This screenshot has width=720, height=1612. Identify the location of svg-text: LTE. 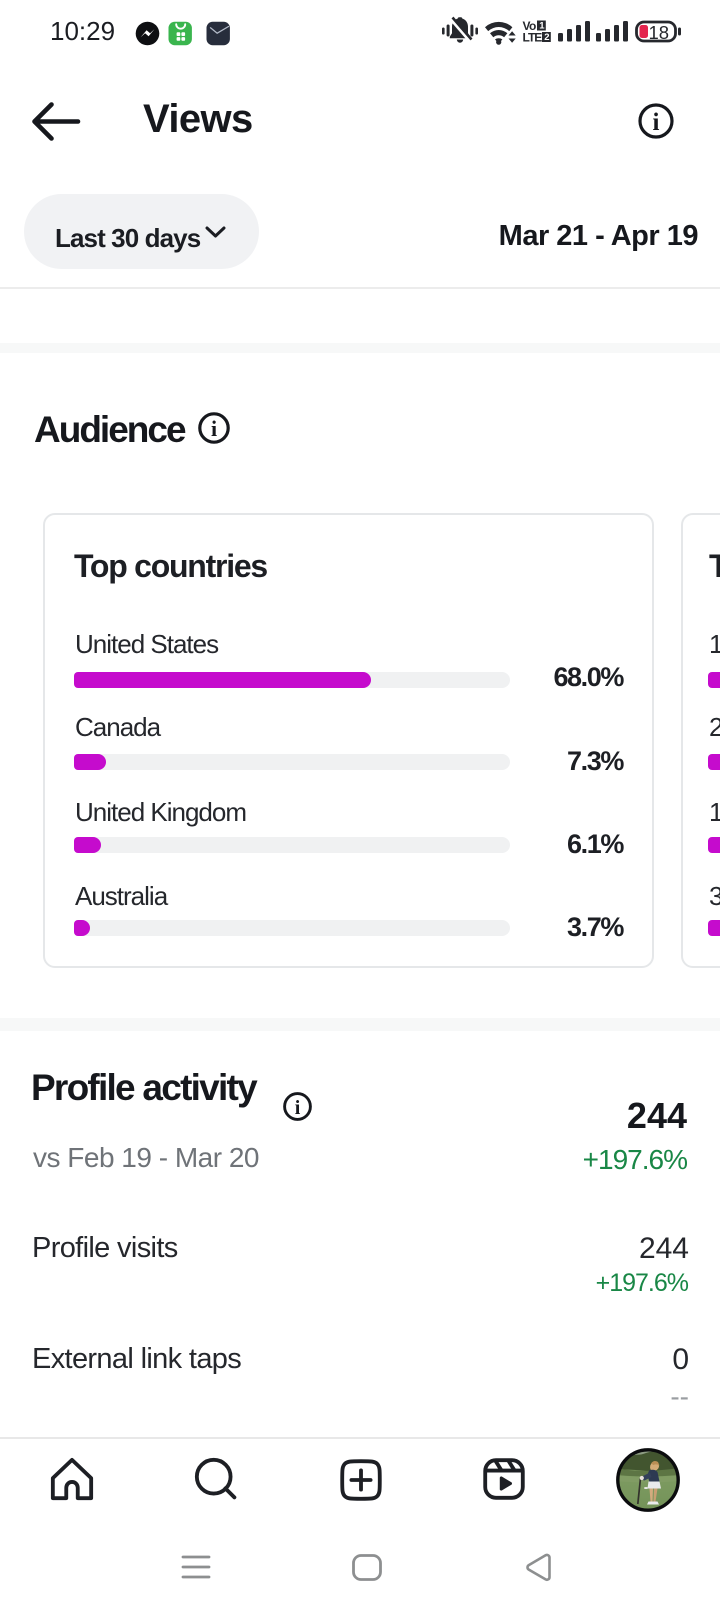
(533, 38).